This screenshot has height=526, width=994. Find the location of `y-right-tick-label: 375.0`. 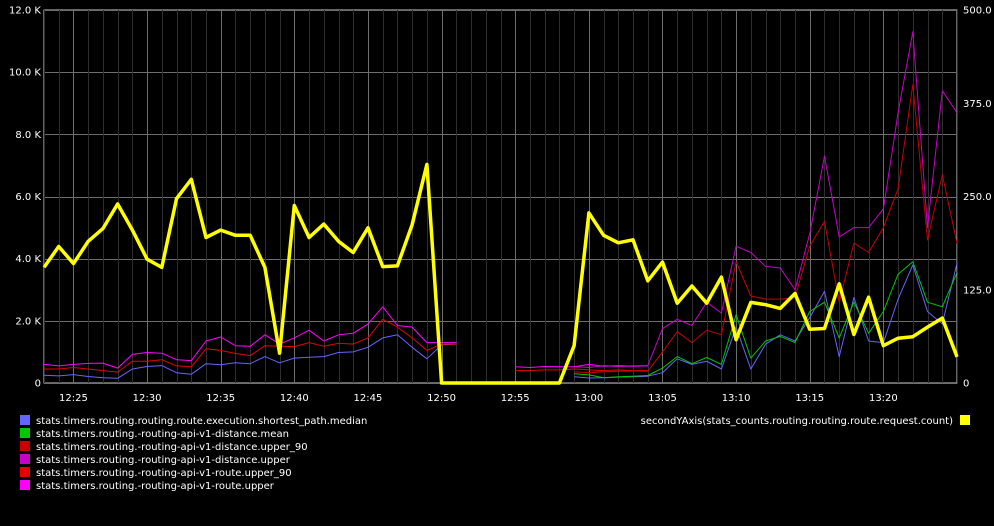

y-right-tick-label: 375.0 is located at coordinates (977, 104).